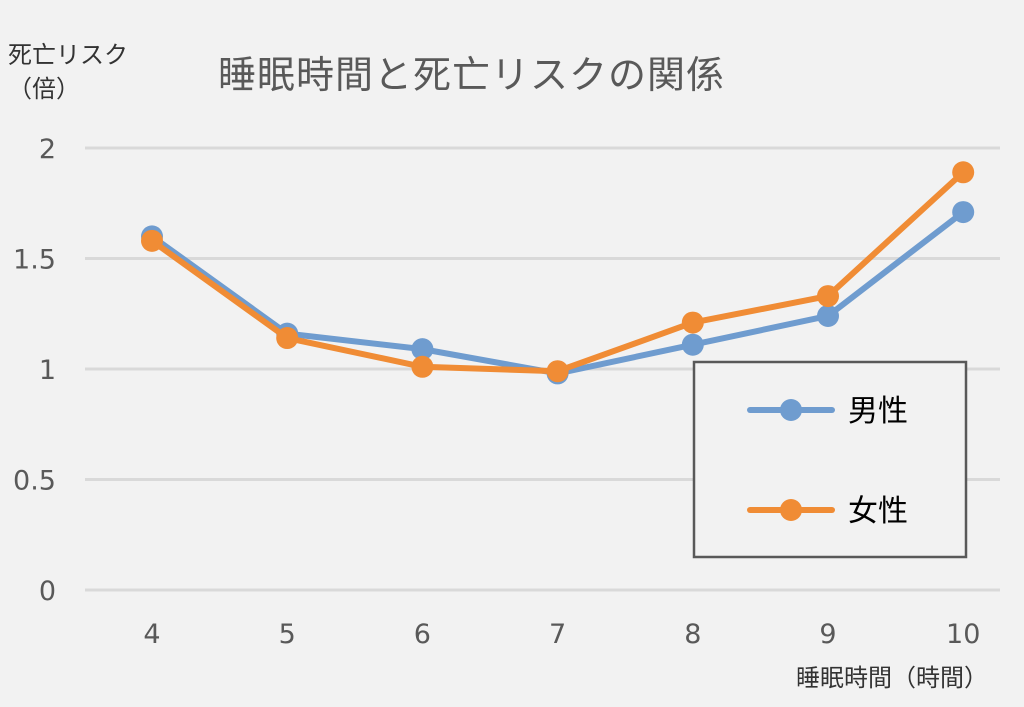 This screenshot has width=1024, height=707. Describe the element at coordinates (472, 75) in the screenshot. I see `chart-title: 睡眠時間と死亡リスクの関係` at that location.